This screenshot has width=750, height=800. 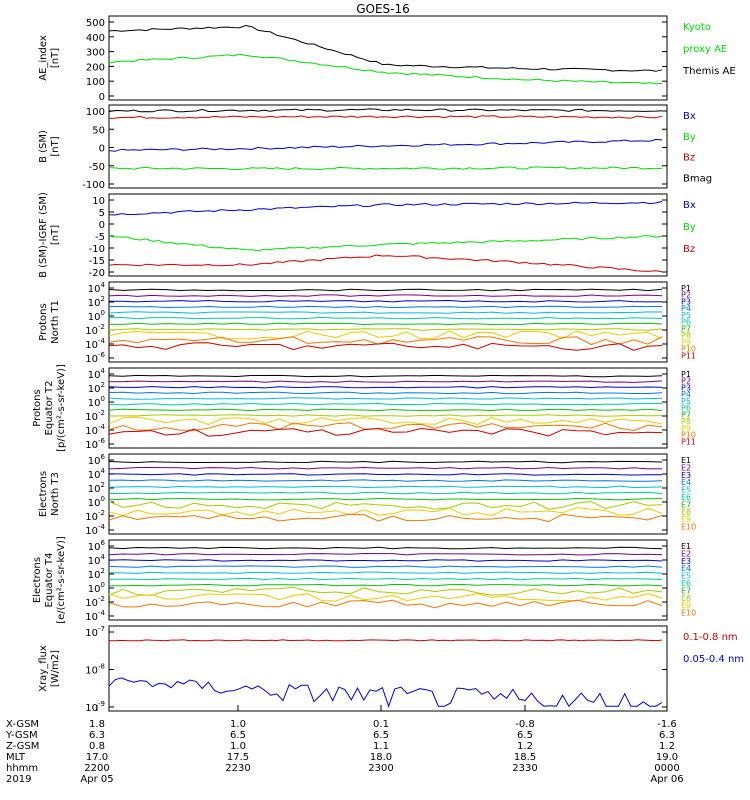 I want to click on legend-label: E3, so click(x=686, y=561).